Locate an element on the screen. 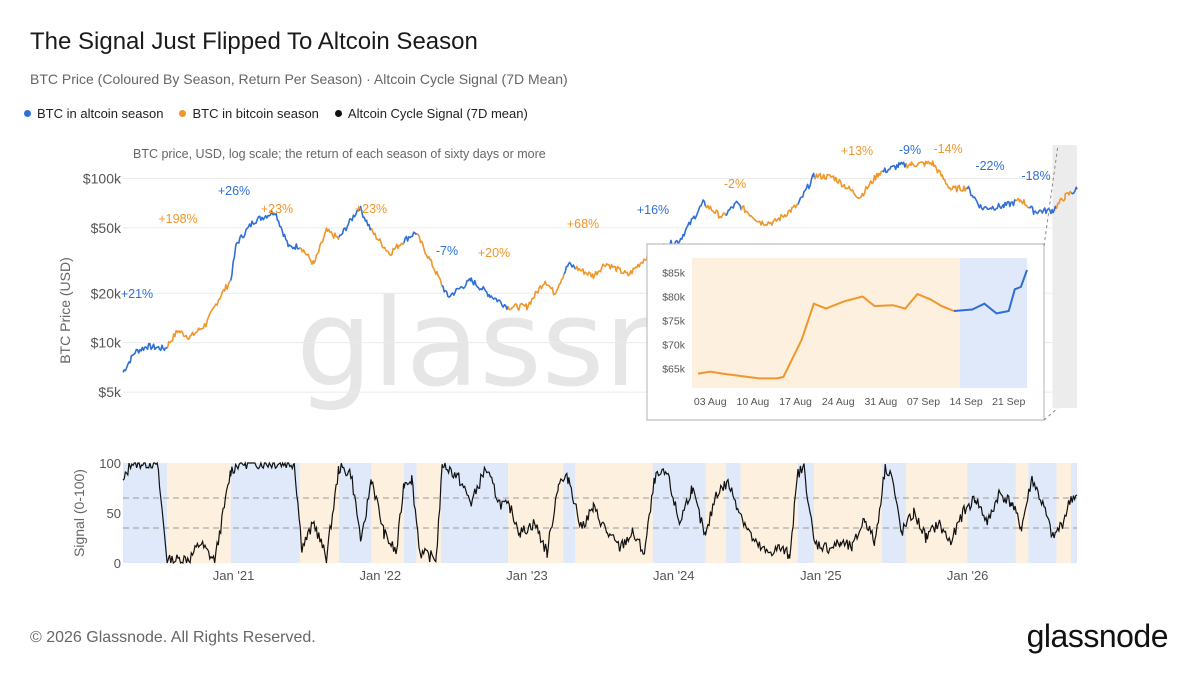 The width and height of the screenshot is (1200, 675). legend-marker-bitcoin is located at coordinates (183, 113).